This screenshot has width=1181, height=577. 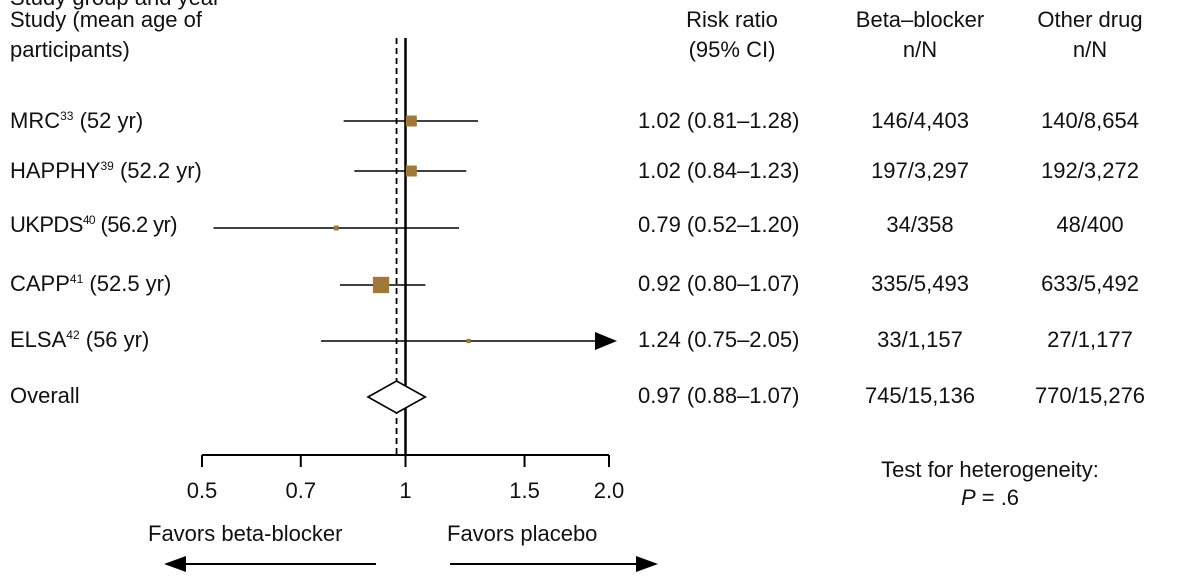 I want to click on od-value-capp: 633/5,492, so click(x=1090, y=283).